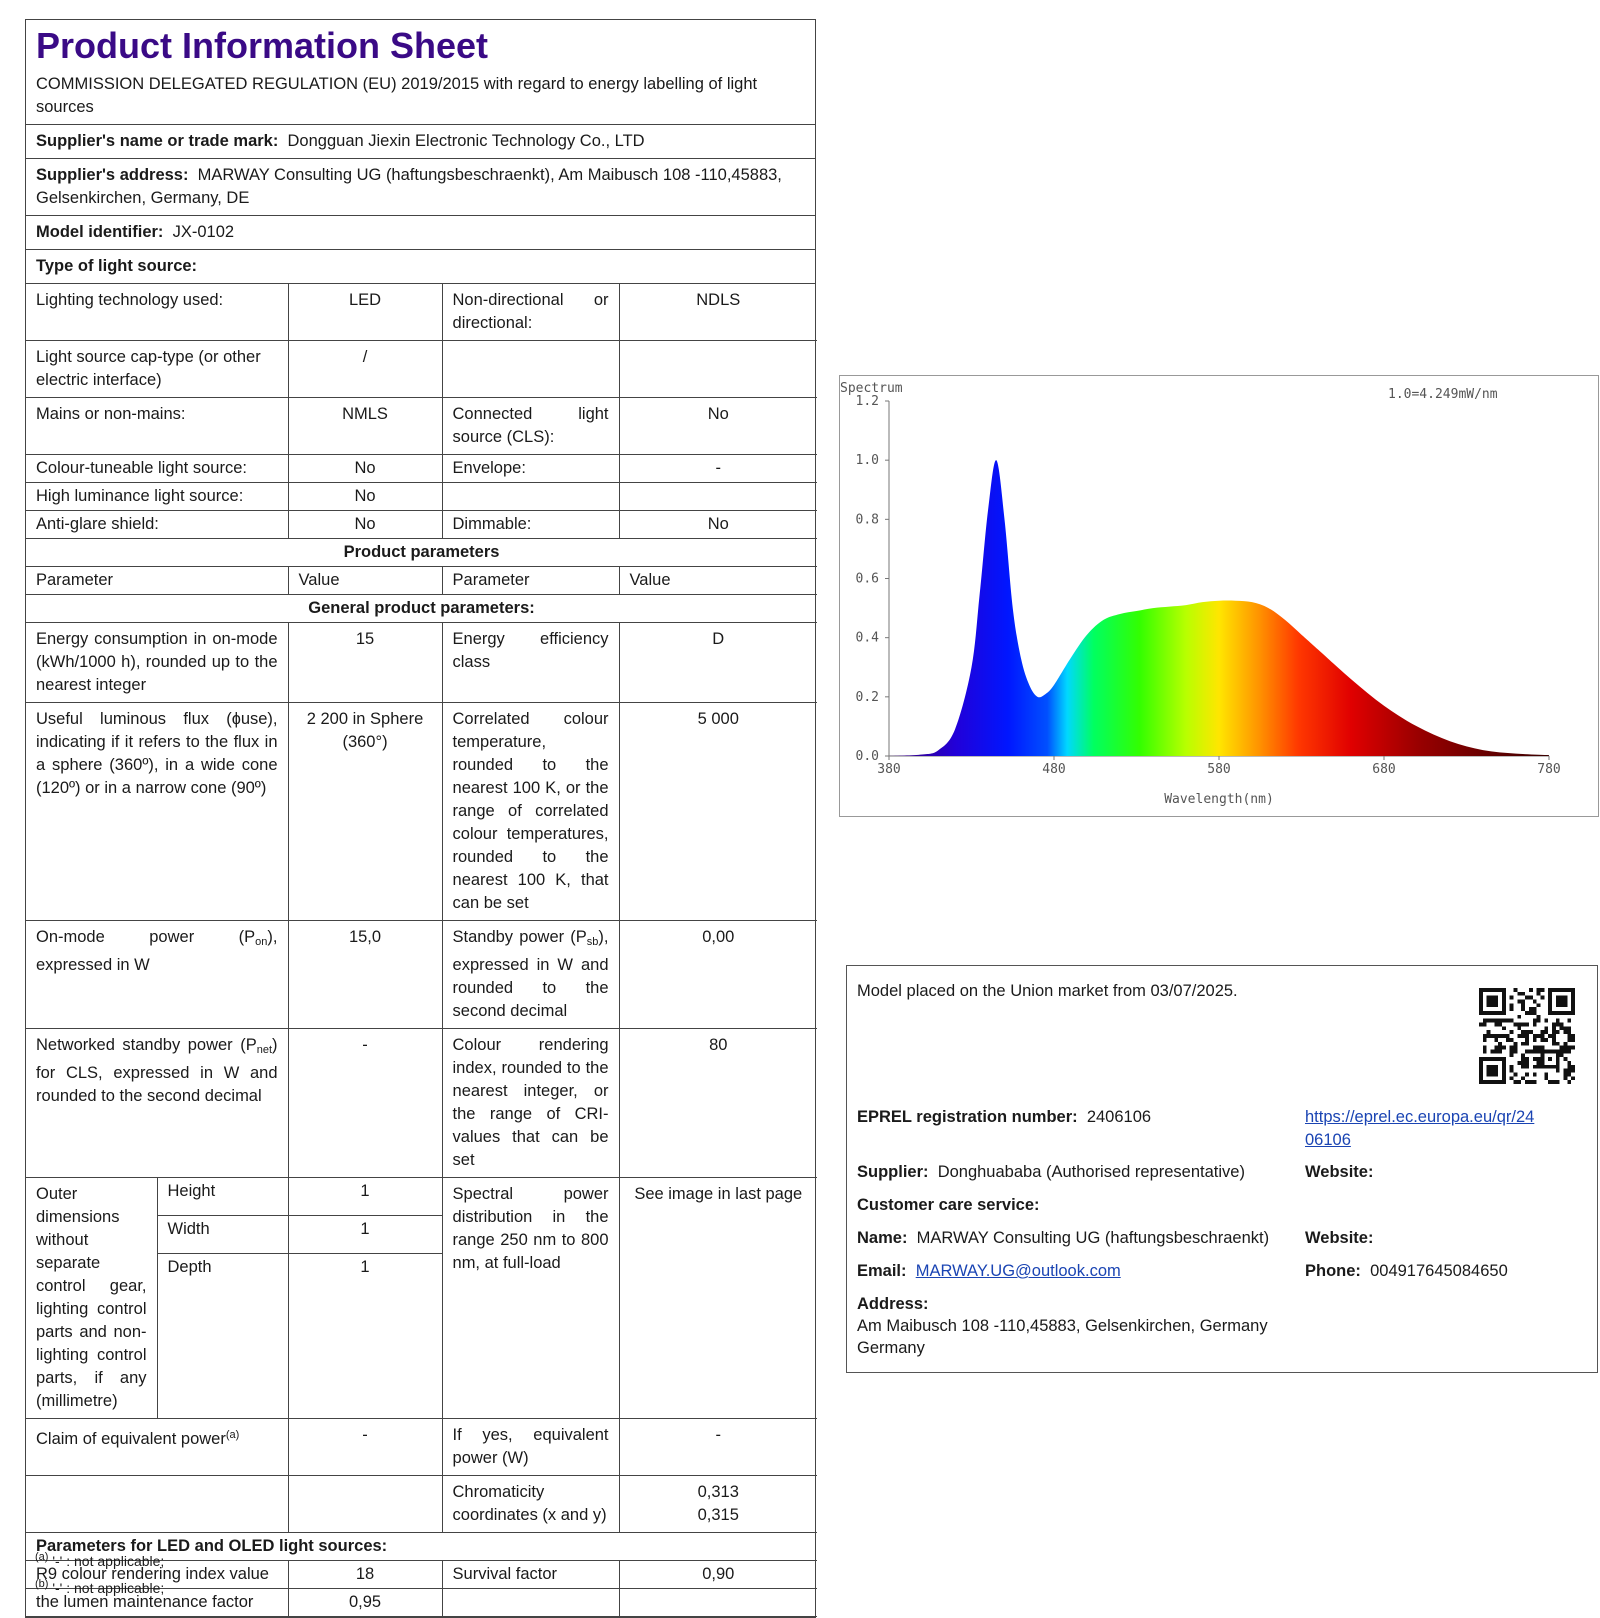 Image resolution: width=1600 pixels, height=1618 pixels. I want to click on phone-row: Phone: 004917645084650, so click(1406, 1271).